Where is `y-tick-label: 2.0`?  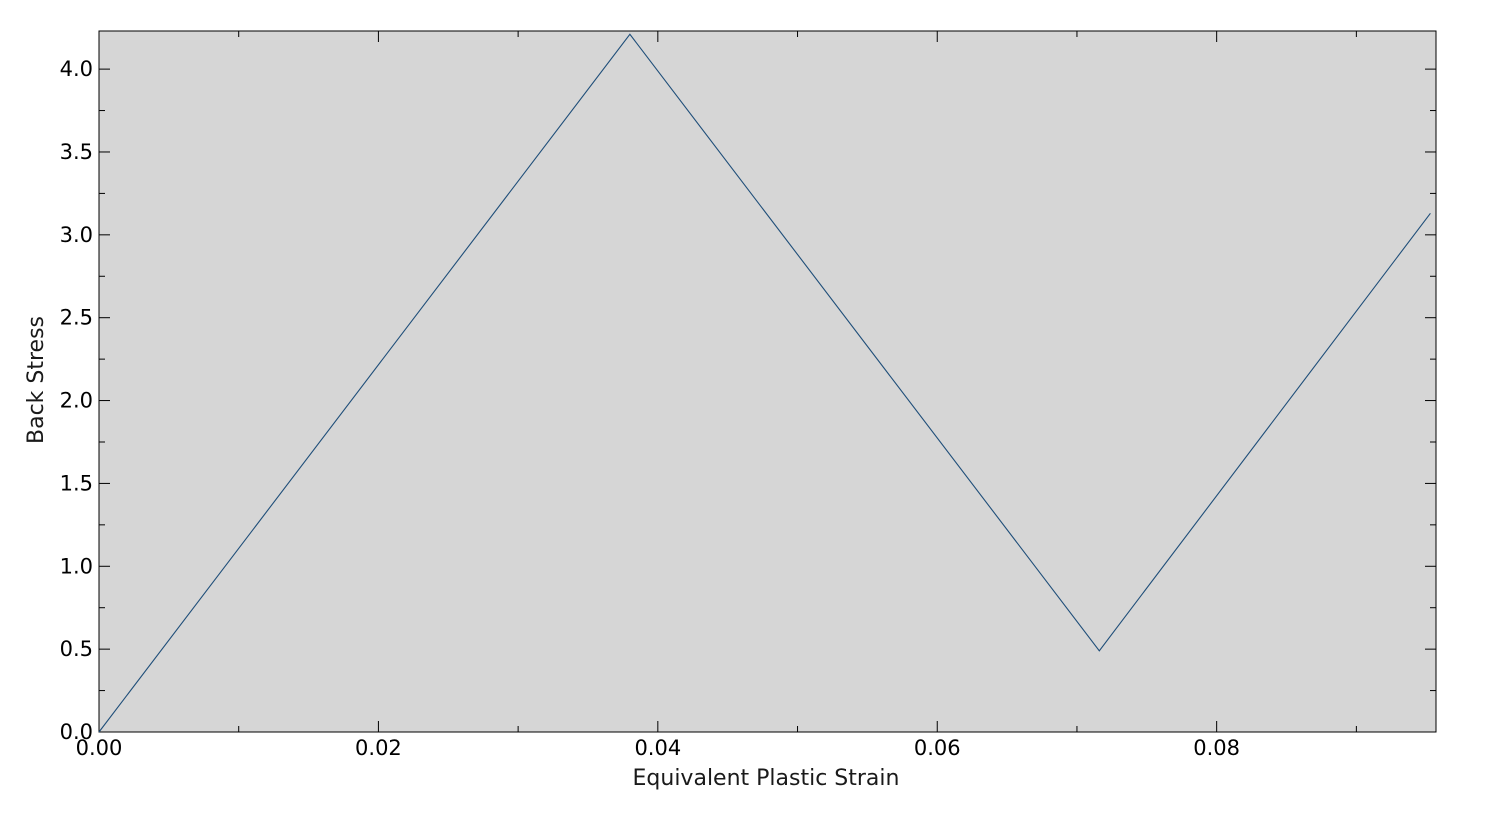 y-tick-label: 2.0 is located at coordinates (76, 401).